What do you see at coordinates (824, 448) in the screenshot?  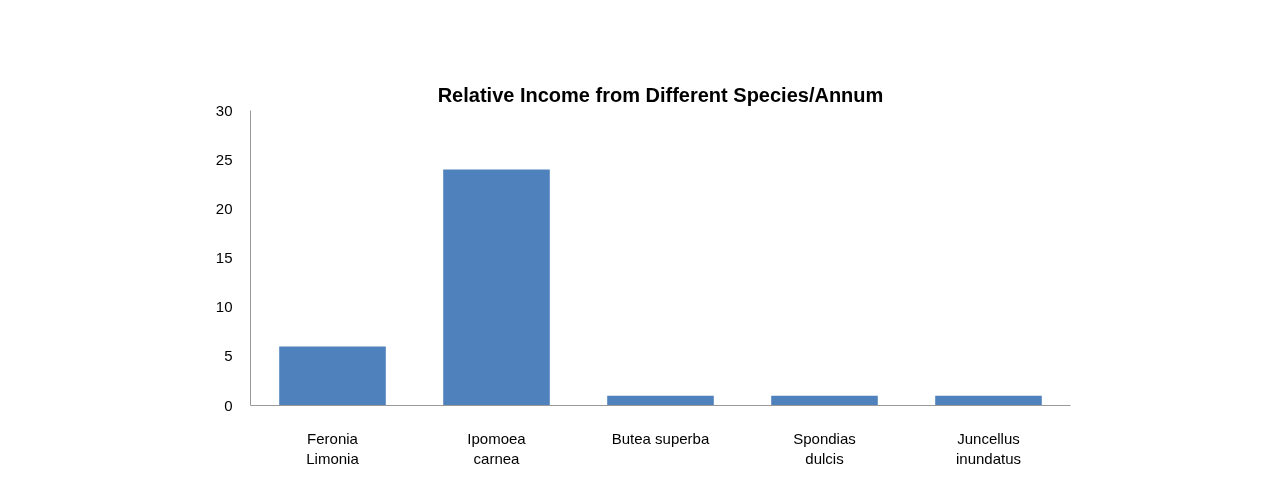 I see `x-tick-label: Spondias dulcis` at bounding box center [824, 448].